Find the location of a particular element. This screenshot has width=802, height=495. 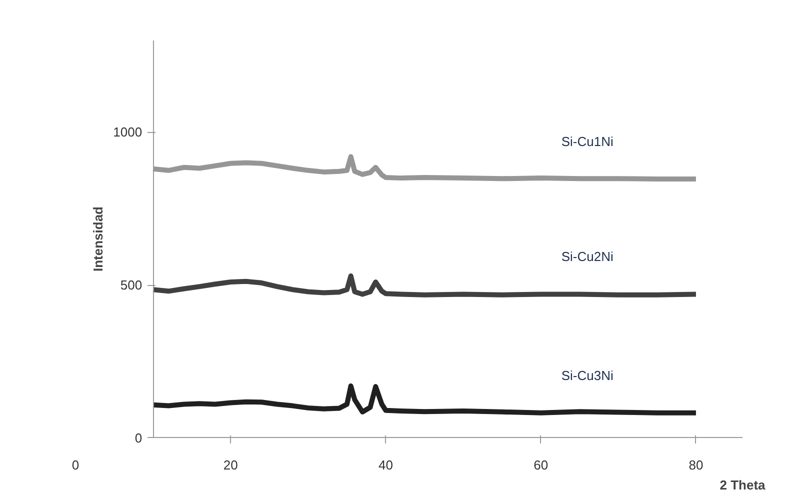

y-axis-title: Intensidad is located at coordinates (98, 239).